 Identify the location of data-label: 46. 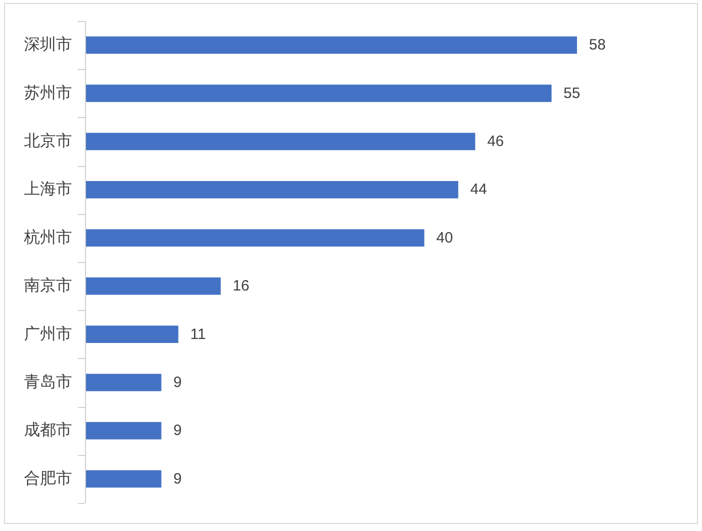
(495, 141).